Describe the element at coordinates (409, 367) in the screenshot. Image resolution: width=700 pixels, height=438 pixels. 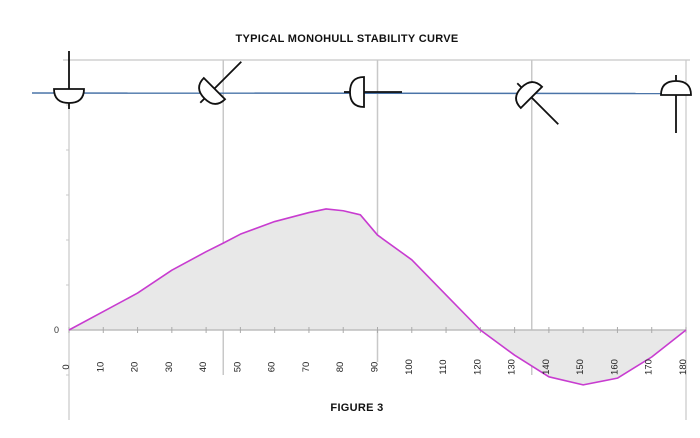
I see `x-tick-label: 100` at that location.